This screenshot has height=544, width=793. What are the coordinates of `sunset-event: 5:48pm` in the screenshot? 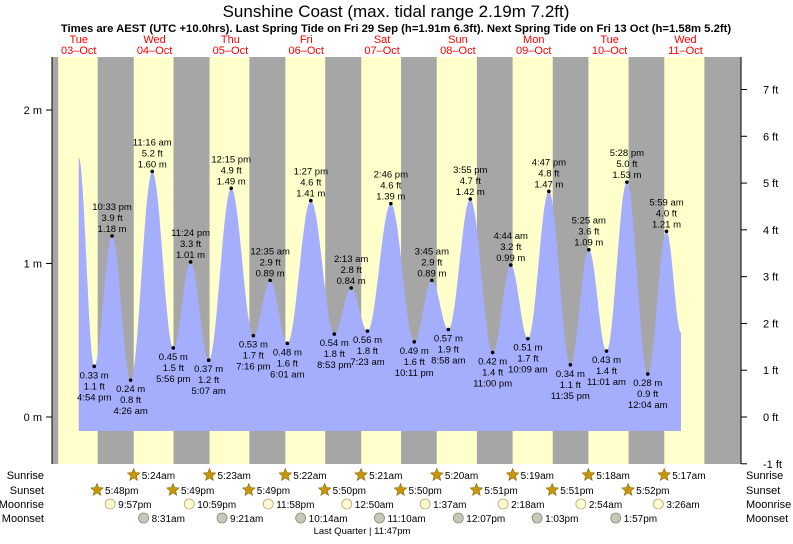 It's located at (114, 489).